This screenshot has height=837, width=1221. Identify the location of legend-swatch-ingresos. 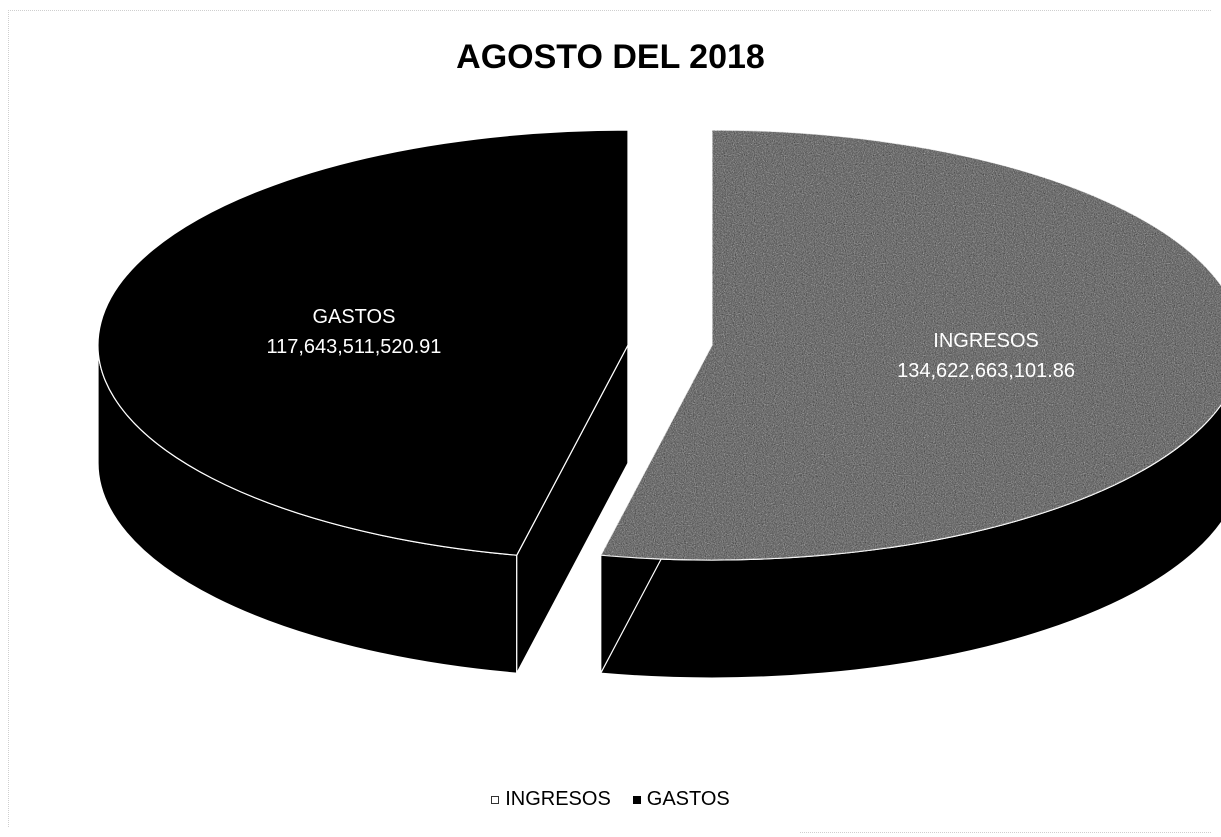
(495, 799).